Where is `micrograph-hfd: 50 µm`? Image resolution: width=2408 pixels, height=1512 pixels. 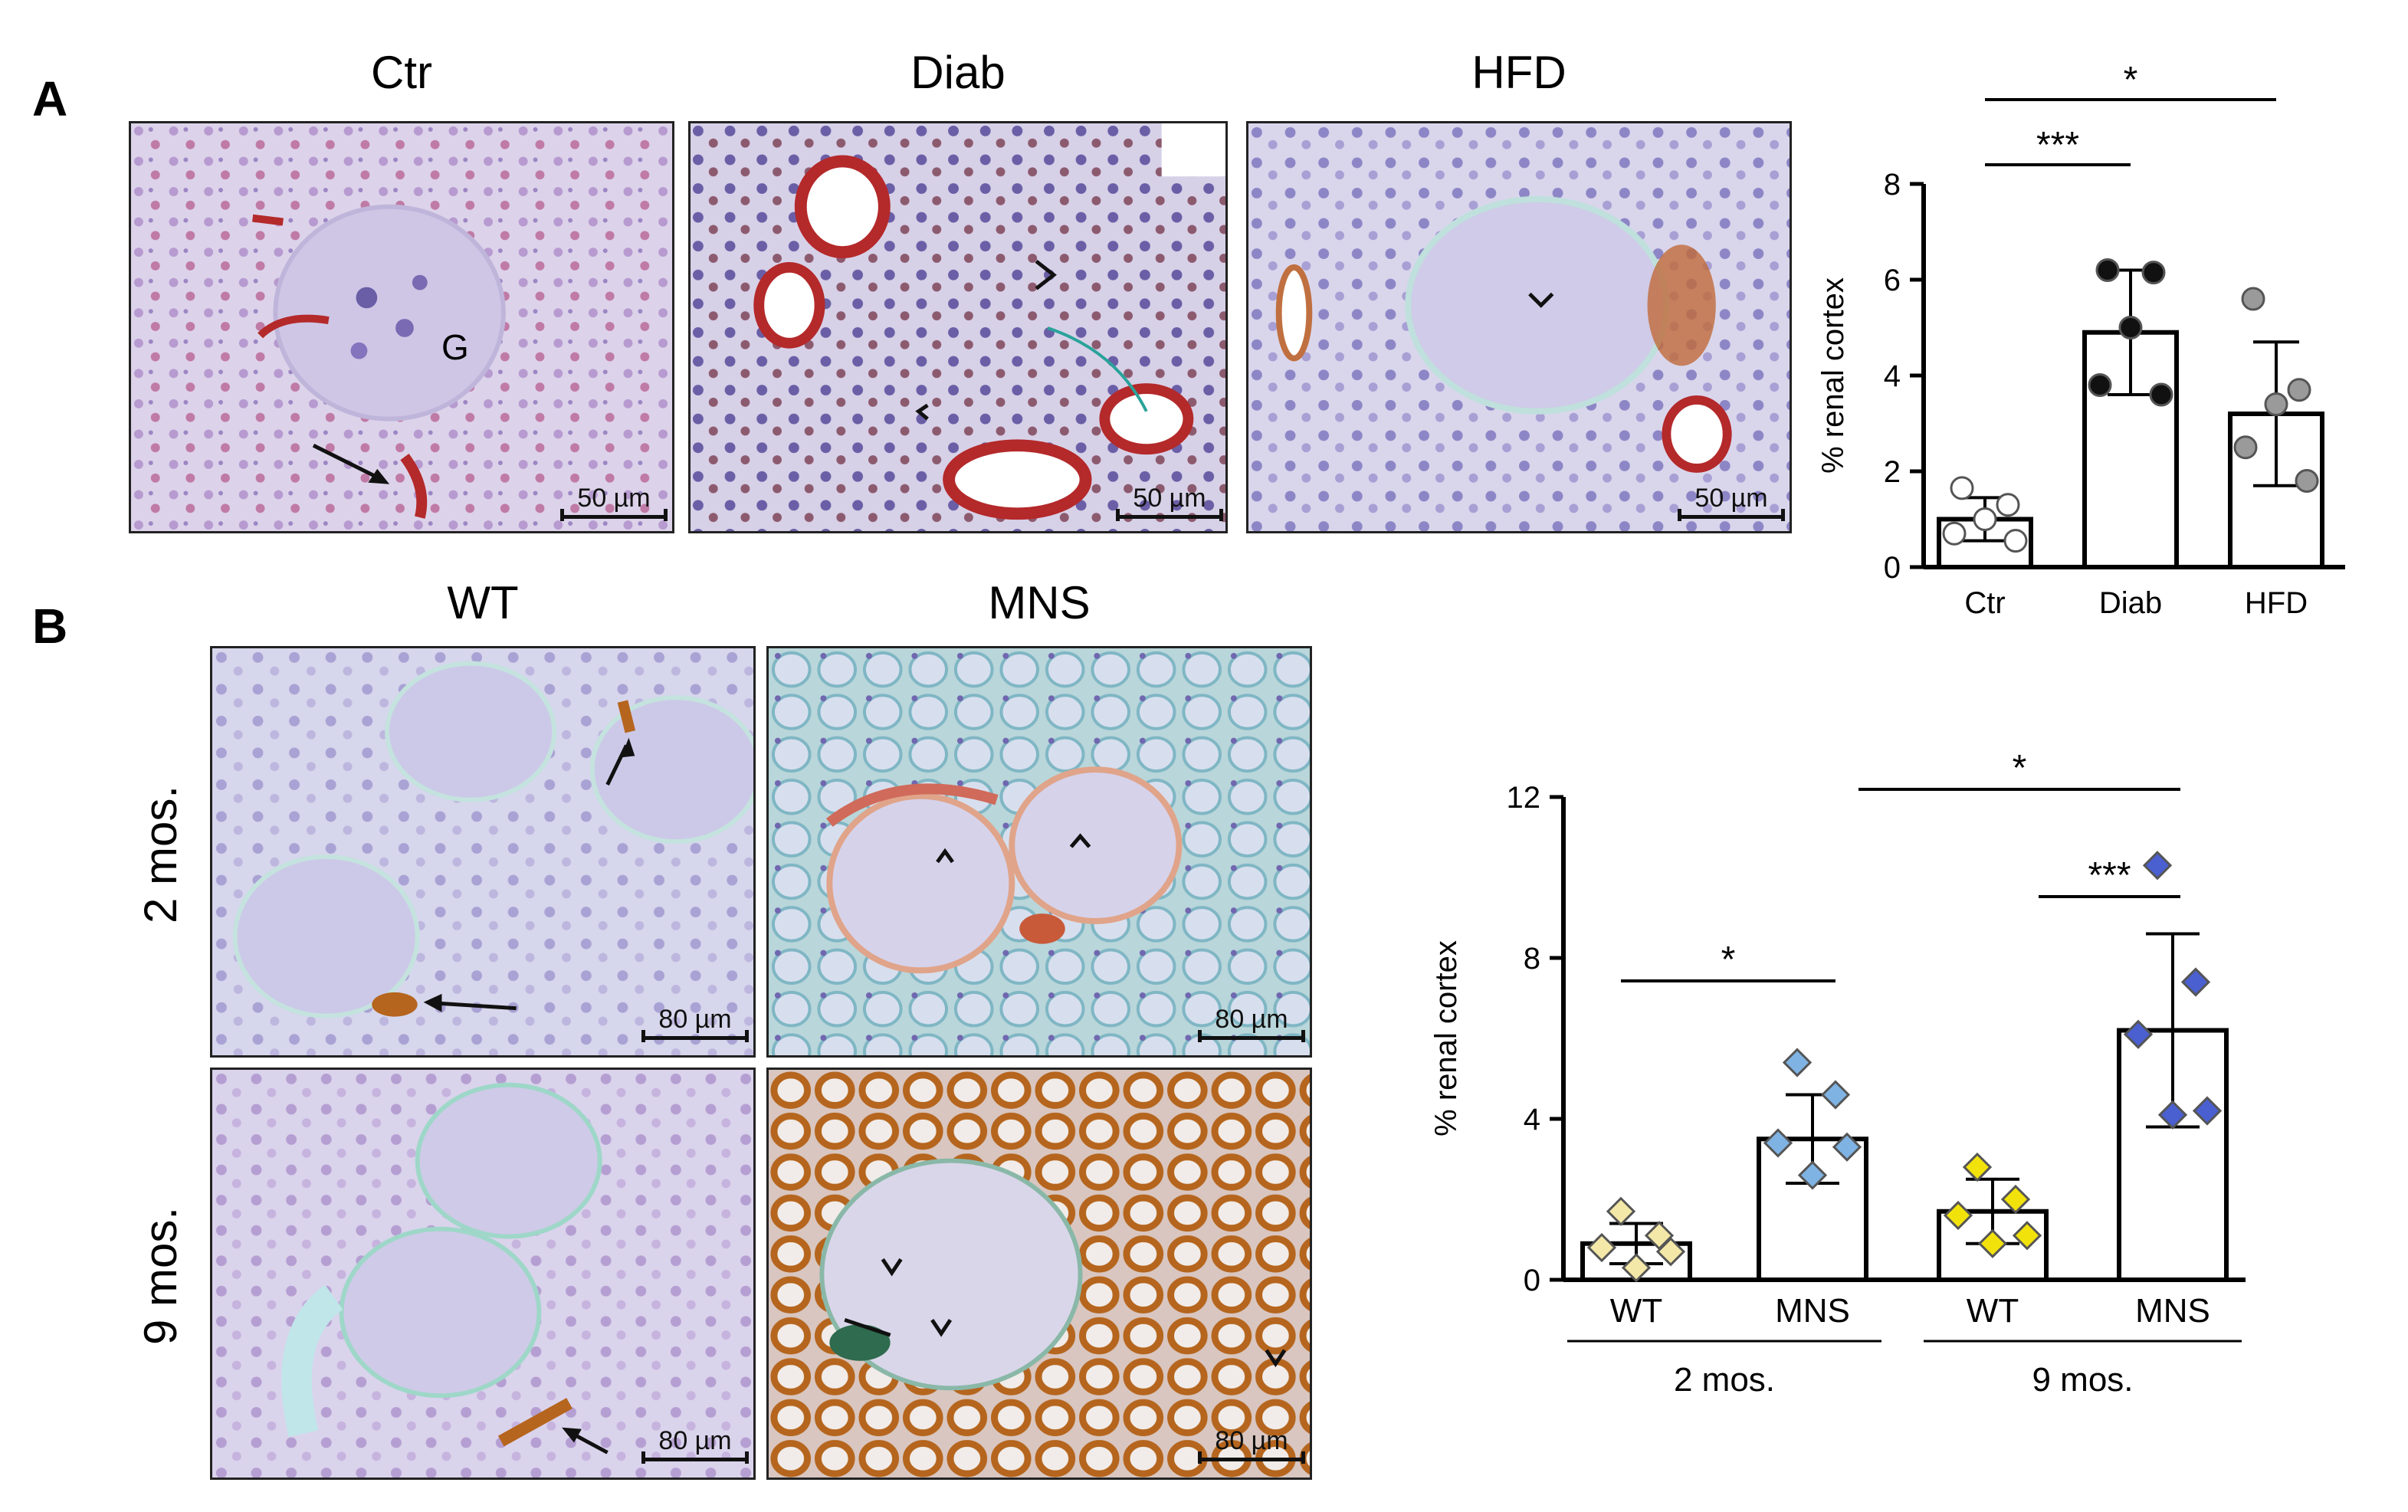
micrograph-hfd: 50 µm is located at coordinates (1519, 327).